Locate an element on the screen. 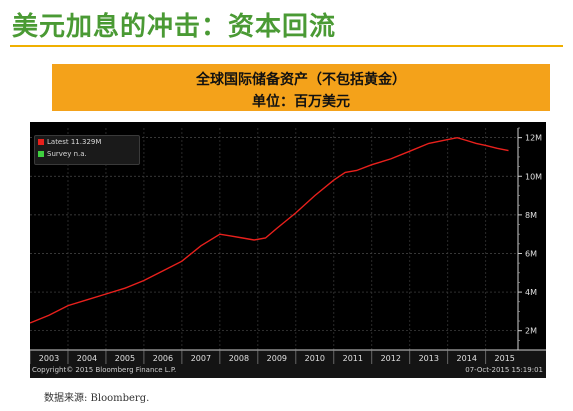 The height and width of the screenshot is (411, 573). legend-item-latest: Latest 11.329M is located at coordinates (88, 142).